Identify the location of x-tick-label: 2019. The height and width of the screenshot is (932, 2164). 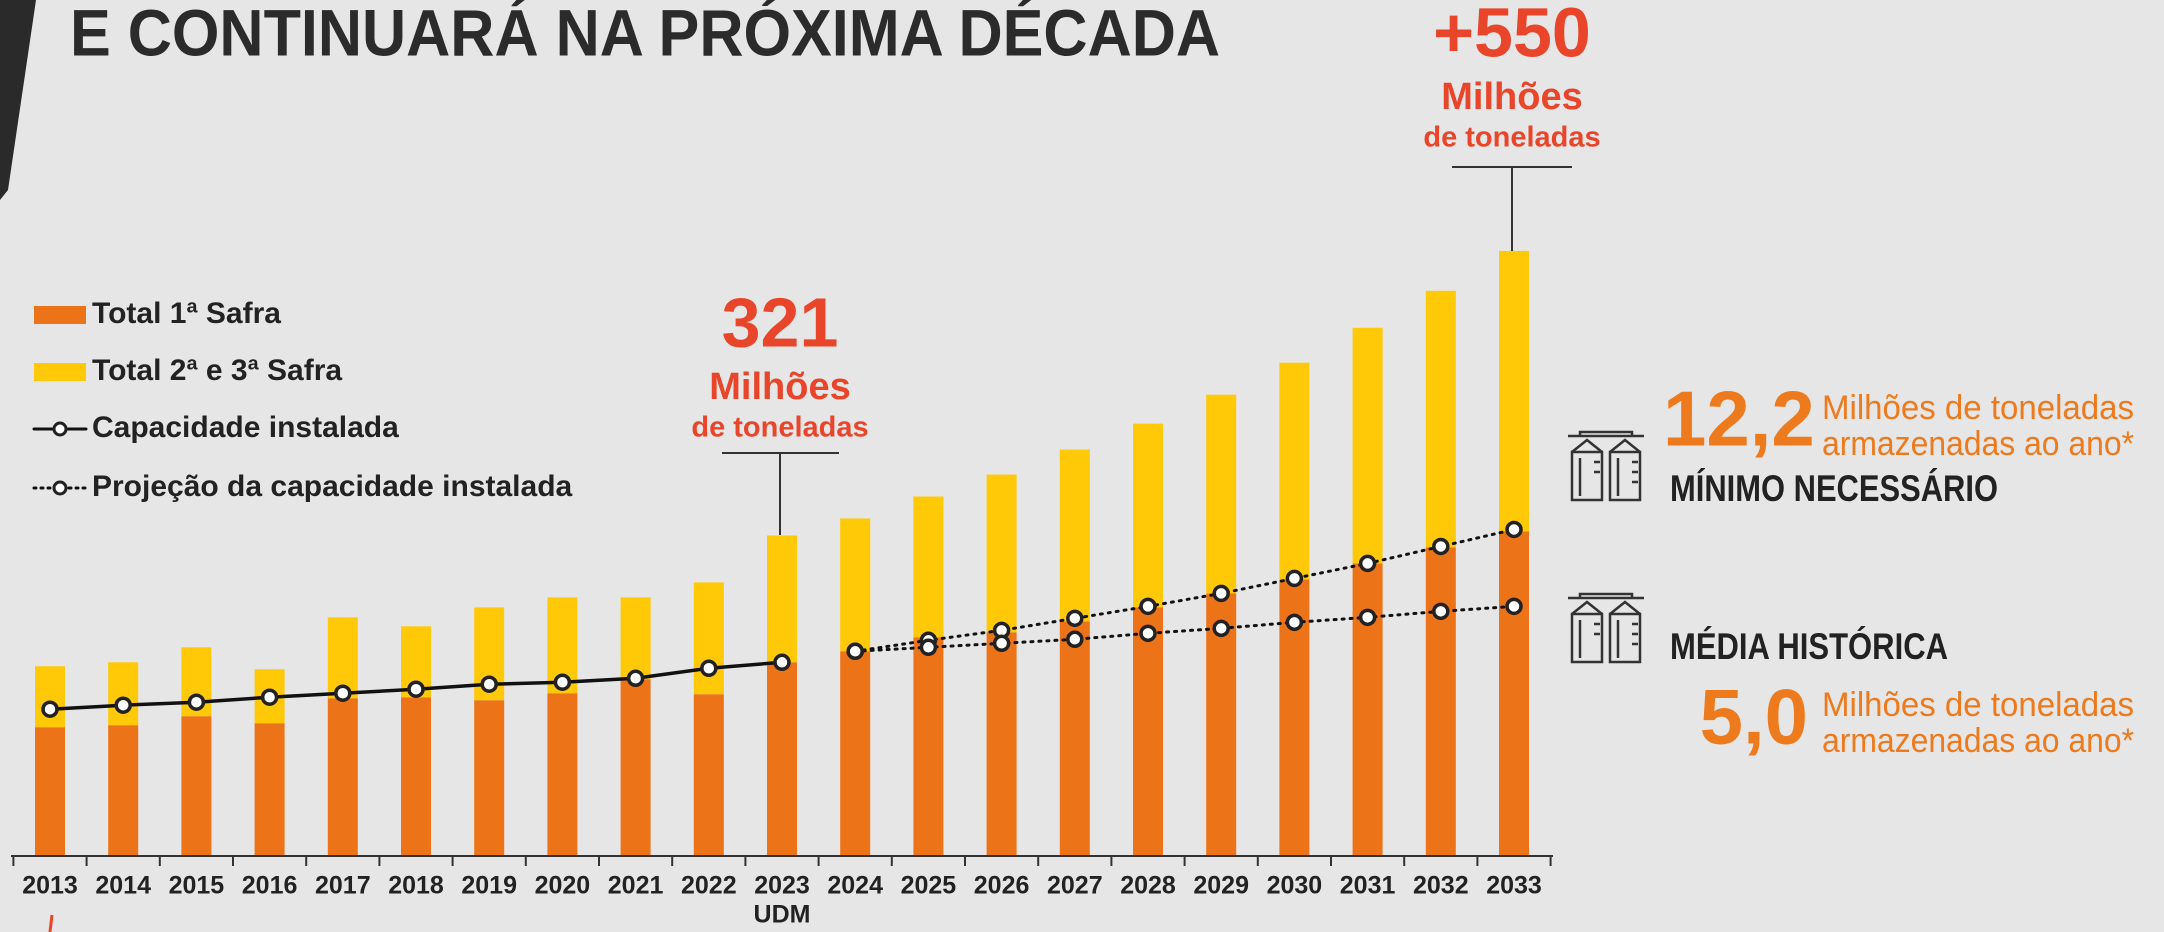
(489, 886).